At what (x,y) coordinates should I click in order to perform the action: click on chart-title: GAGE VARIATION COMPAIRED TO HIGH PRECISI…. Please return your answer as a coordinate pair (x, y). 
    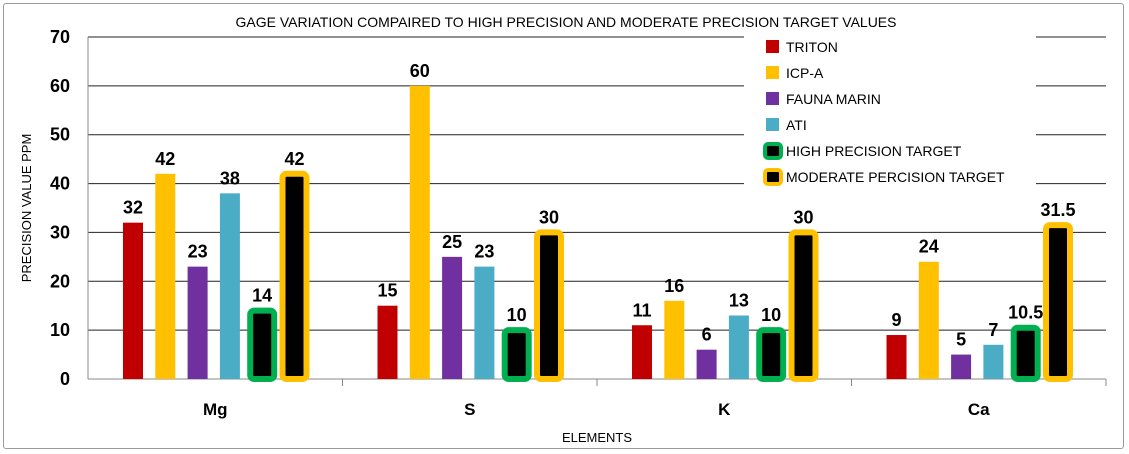
    Looking at the image, I should click on (566, 22).